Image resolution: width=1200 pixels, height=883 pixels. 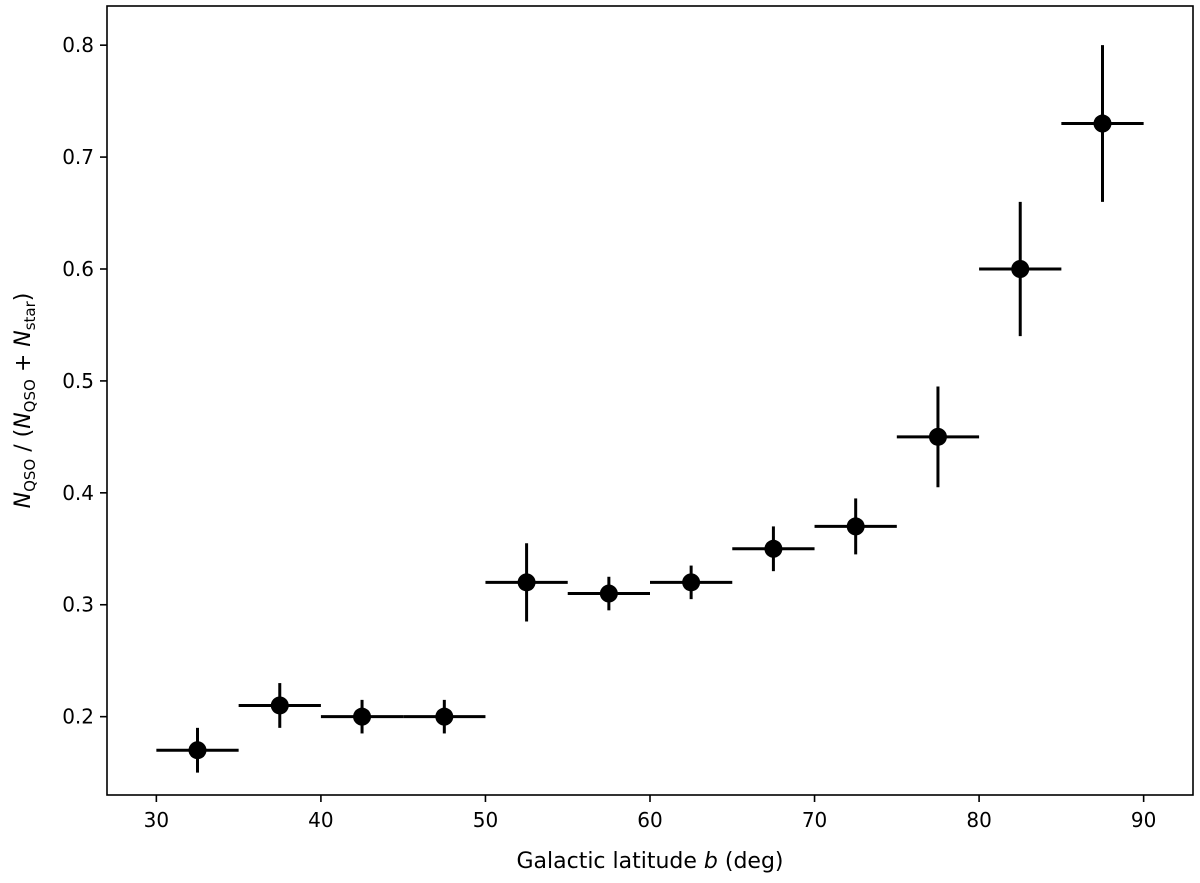 What do you see at coordinates (751, 861) in the screenshot?
I see `x-axis-label-post: (deg)` at bounding box center [751, 861].